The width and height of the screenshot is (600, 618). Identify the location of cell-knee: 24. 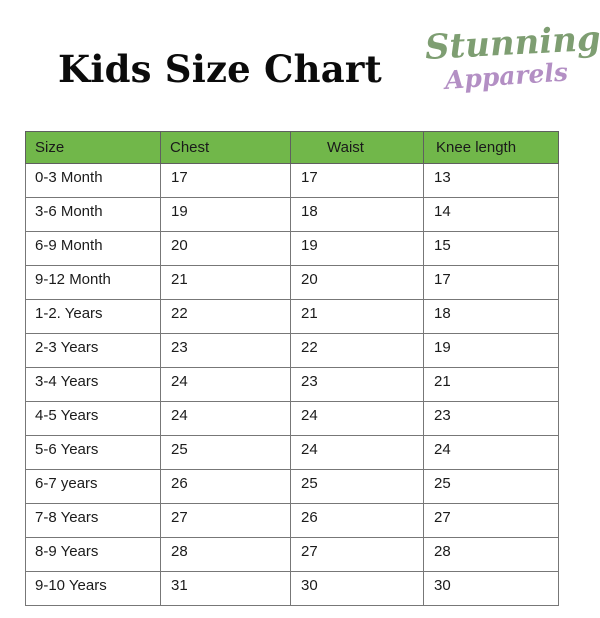
(491, 452).